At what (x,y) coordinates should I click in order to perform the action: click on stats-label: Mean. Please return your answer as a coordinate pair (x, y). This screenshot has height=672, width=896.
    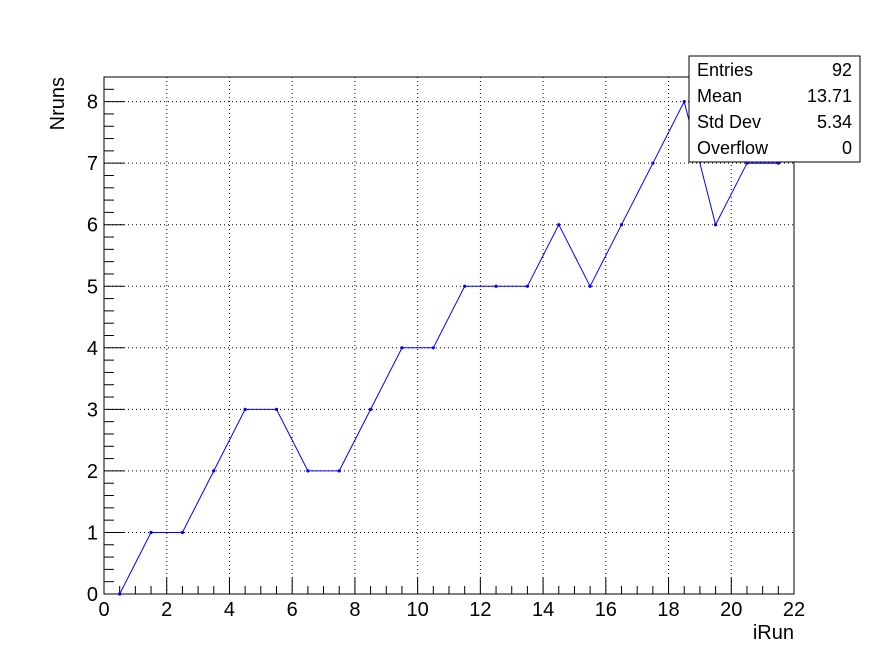
    Looking at the image, I should click on (719, 96).